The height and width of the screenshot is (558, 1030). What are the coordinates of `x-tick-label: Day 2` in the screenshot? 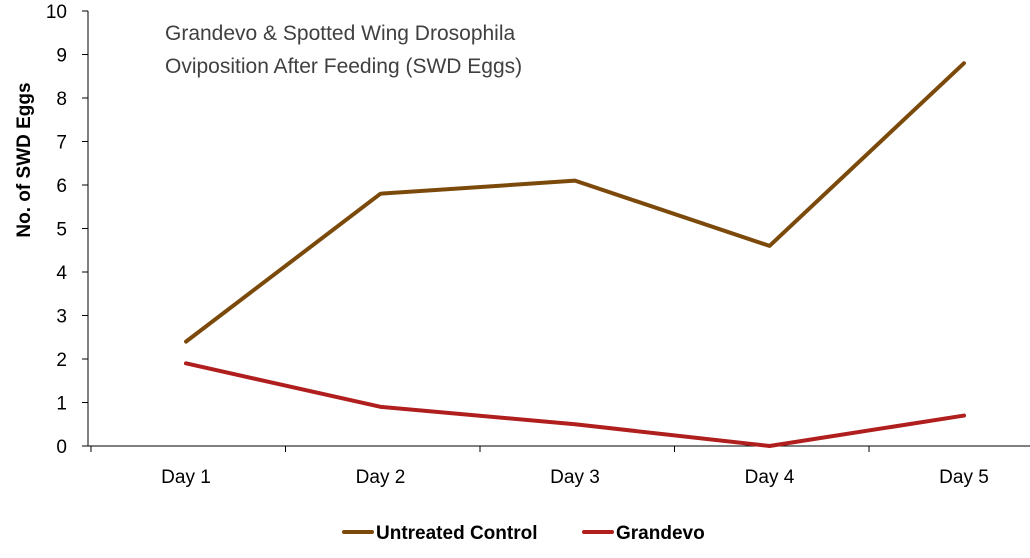 It's located at (381, 477).